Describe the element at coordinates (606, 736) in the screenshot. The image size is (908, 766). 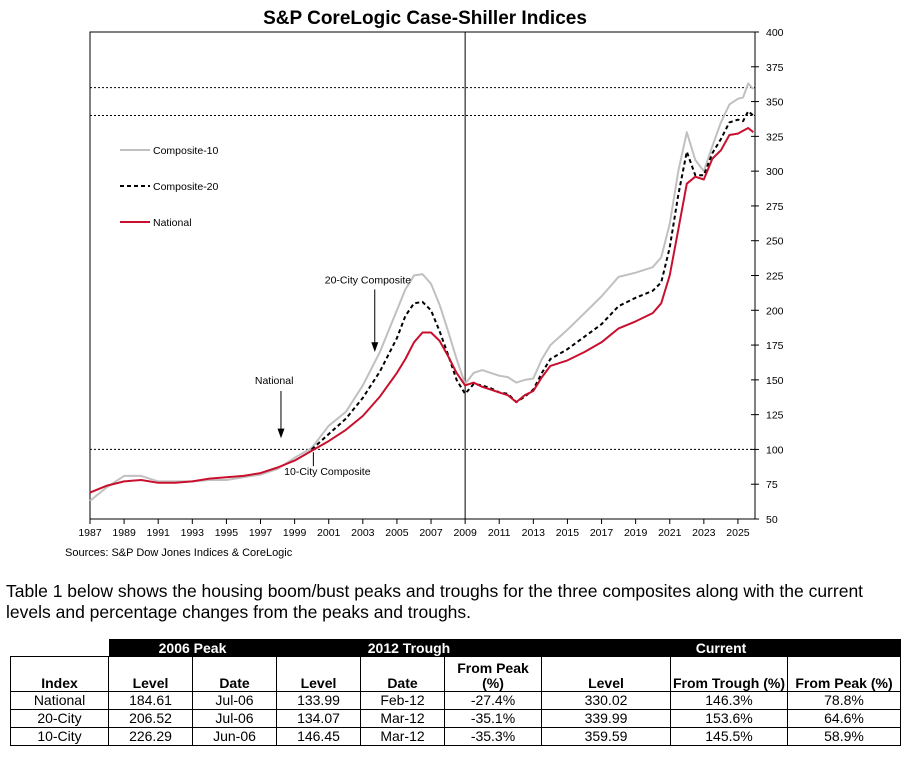
I see `table-cell: 359.59` at that location.